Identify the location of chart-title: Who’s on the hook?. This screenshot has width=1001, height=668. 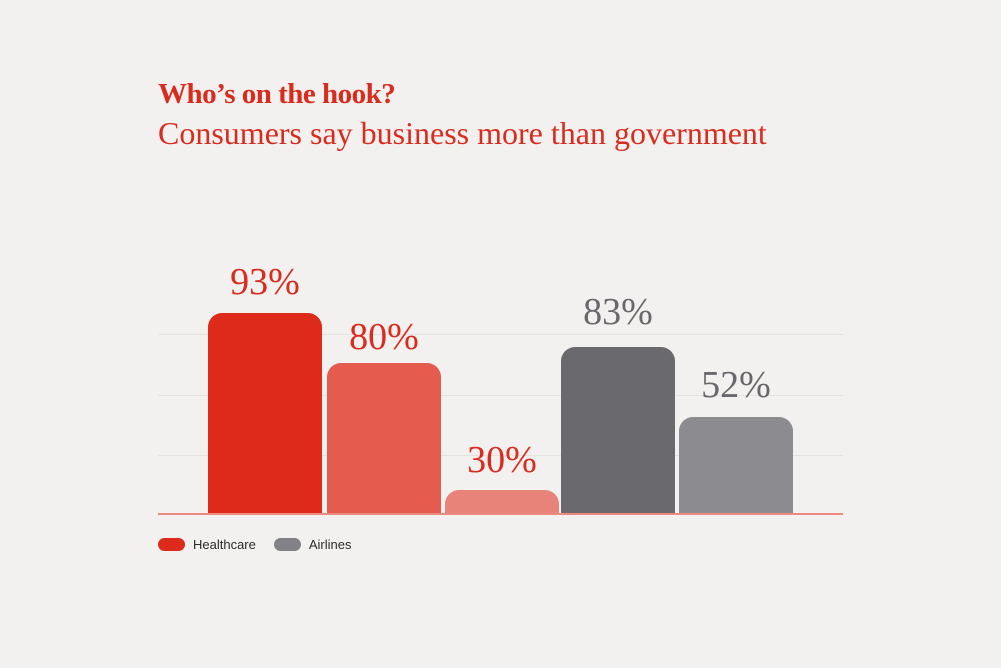
(277, 94).